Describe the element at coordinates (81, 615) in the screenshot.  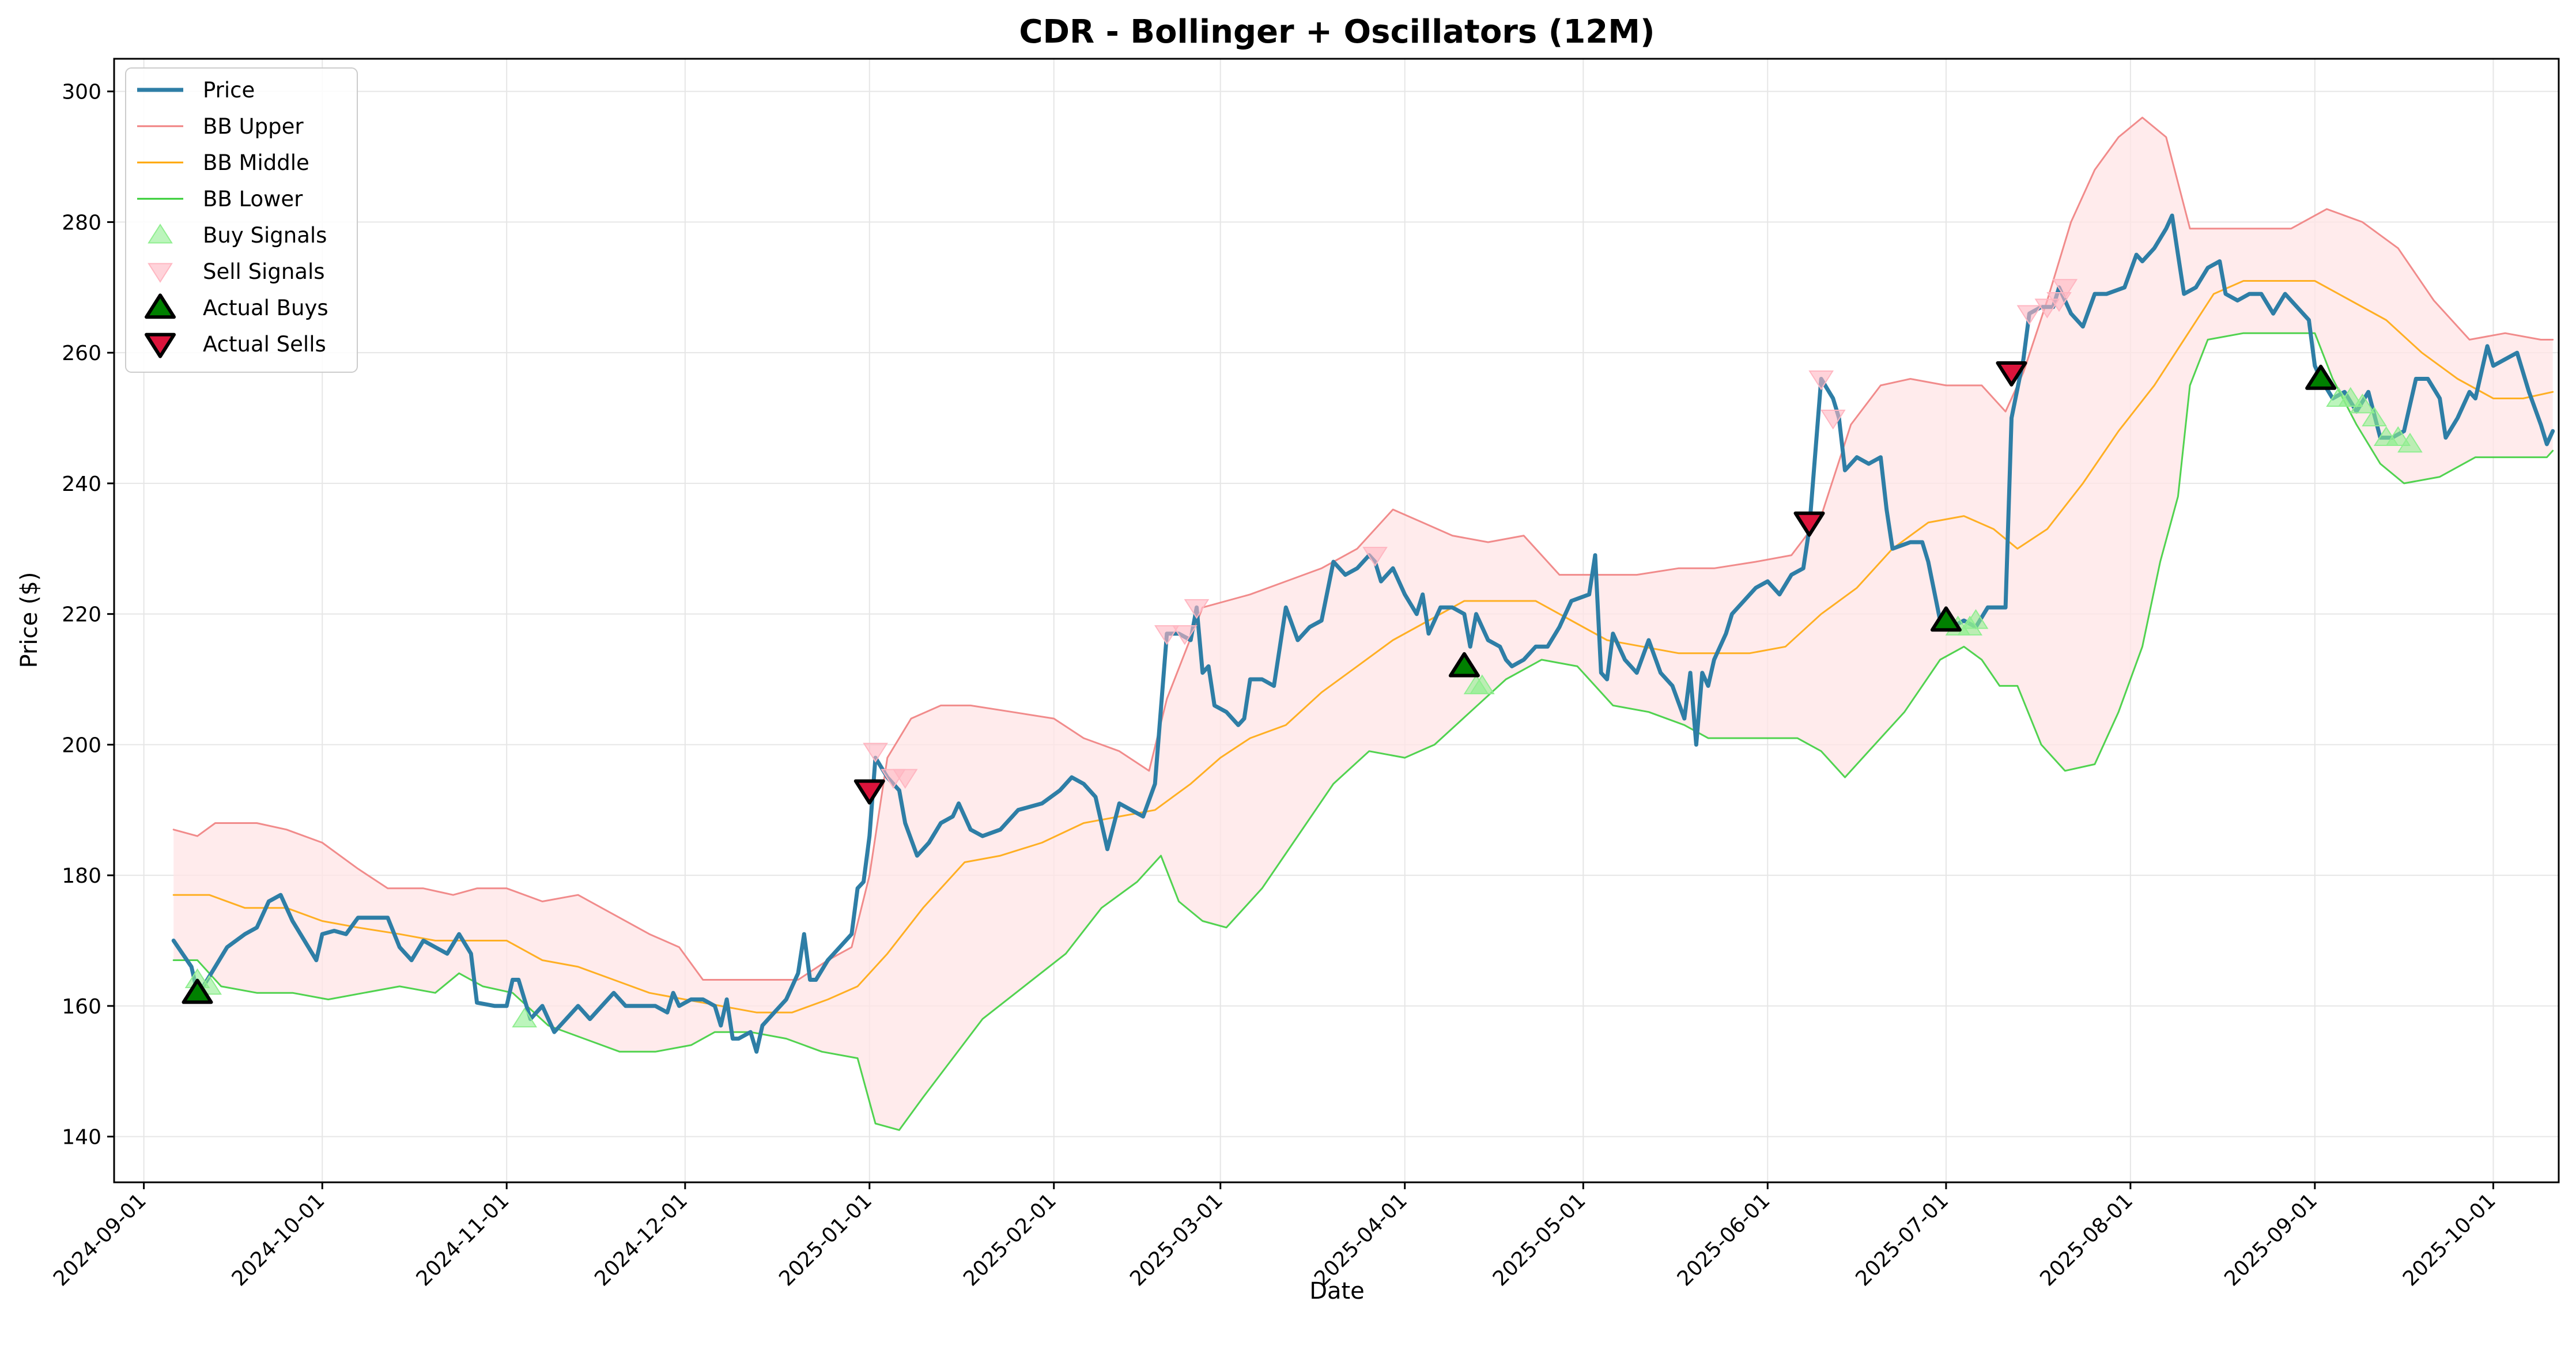
I see `y-tick-label: 220` at that location.